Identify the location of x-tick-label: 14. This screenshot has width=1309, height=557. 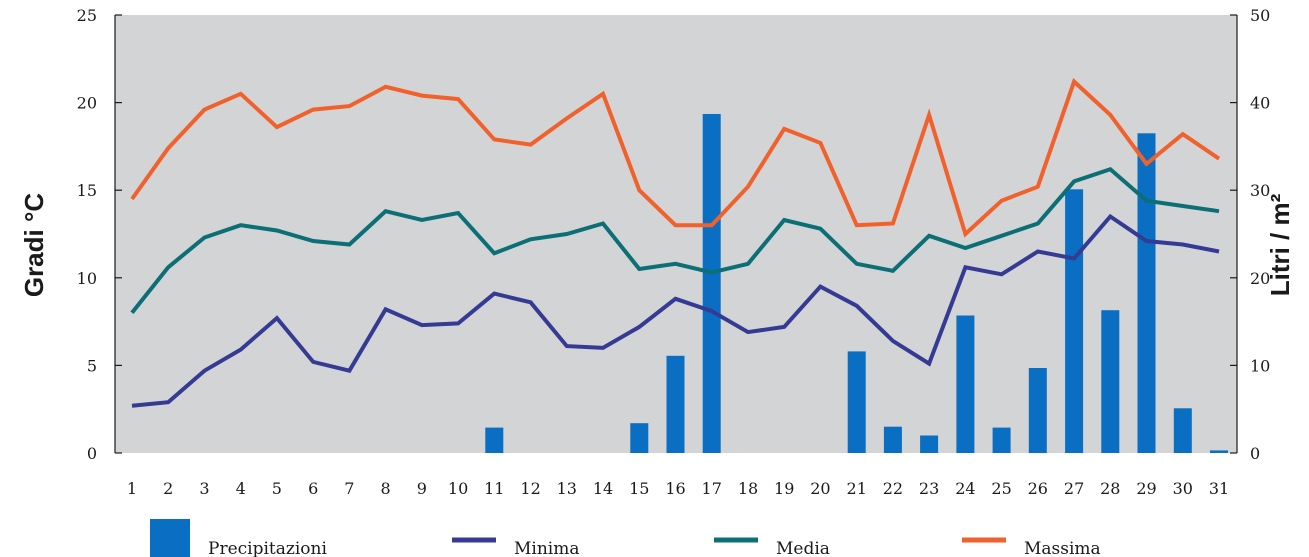
(603, 488).